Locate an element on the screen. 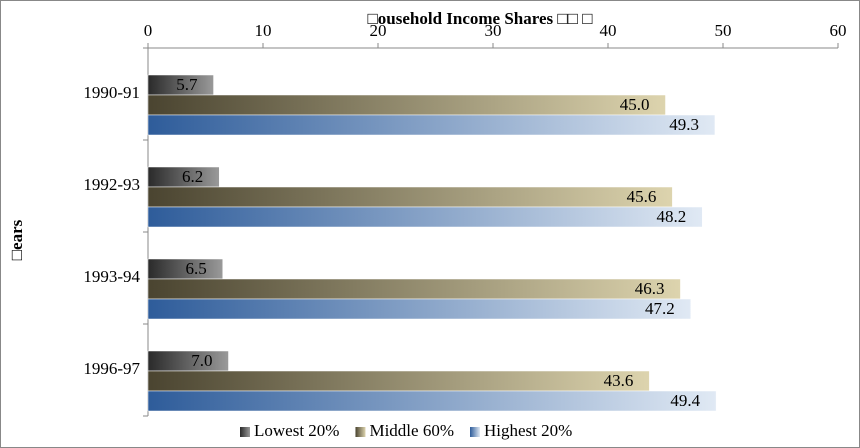 This screenshot has height=448, width=860. x-tick-label: 40 is located at coordinates (608, 30).